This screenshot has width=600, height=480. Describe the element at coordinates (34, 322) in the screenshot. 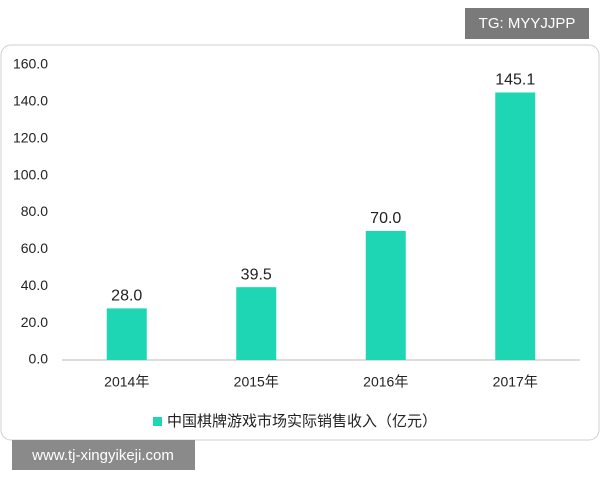

I see `y-tick-label: 20.0` at that location.